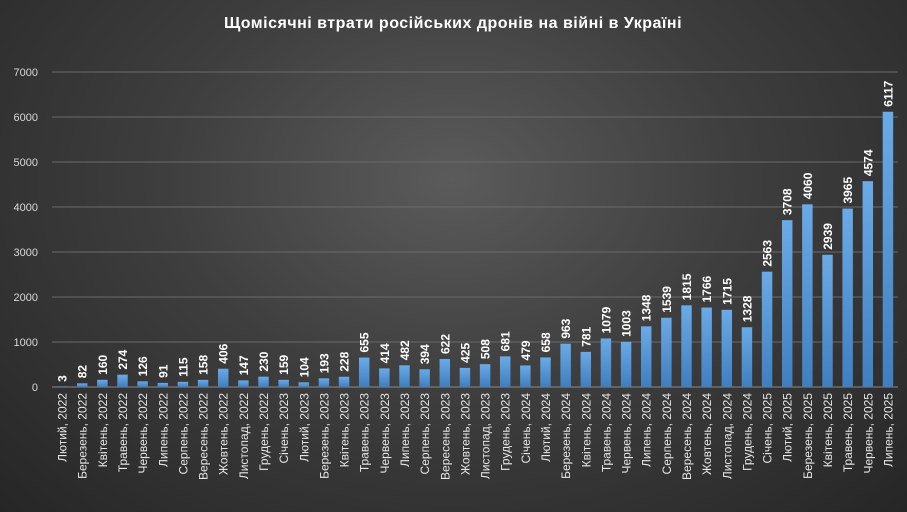  Describe the element at coordinates (204, 365) in the screenshot. I see `data-label: 158` at that location.